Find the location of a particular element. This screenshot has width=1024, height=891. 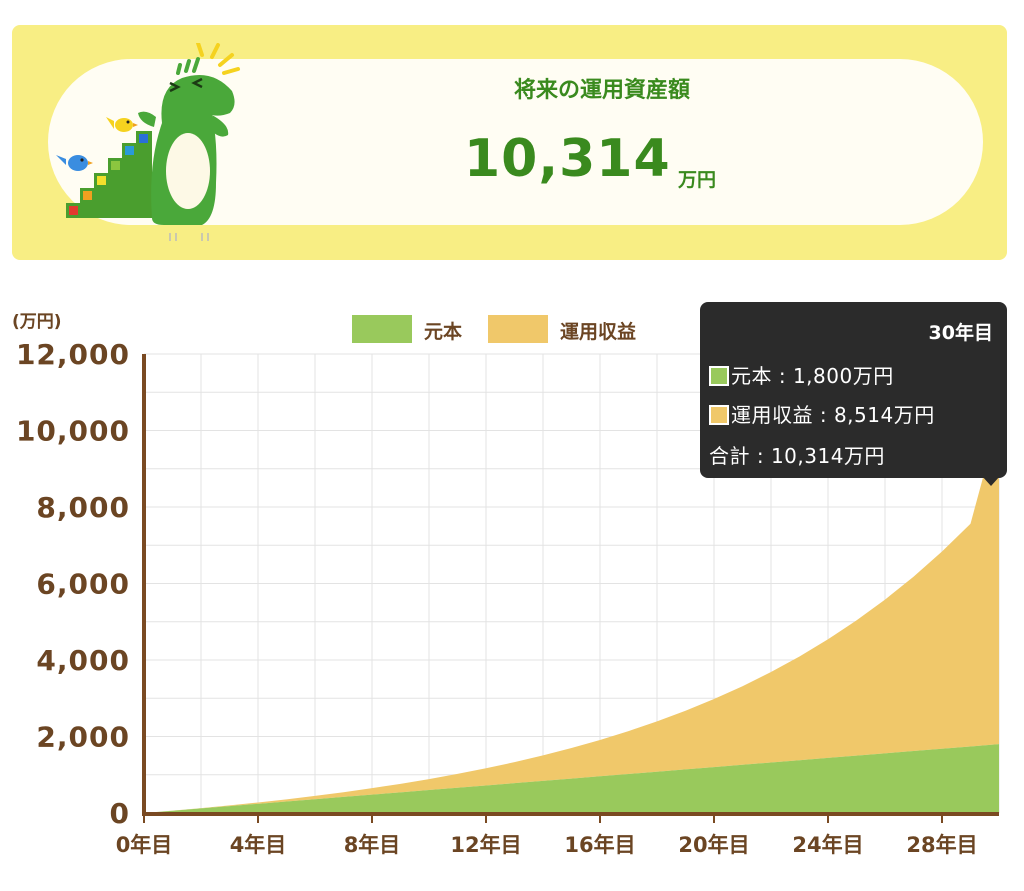

y-tick-label: 4,000 is located at coordinates (83, 660).